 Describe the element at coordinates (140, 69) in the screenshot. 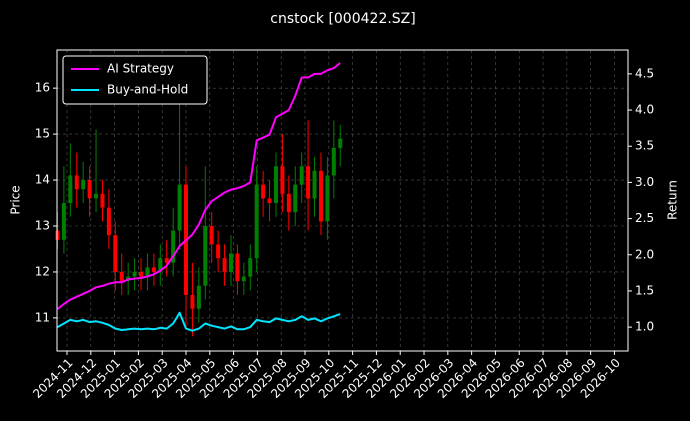

I see `legend-label: AI Strategy` at that location.